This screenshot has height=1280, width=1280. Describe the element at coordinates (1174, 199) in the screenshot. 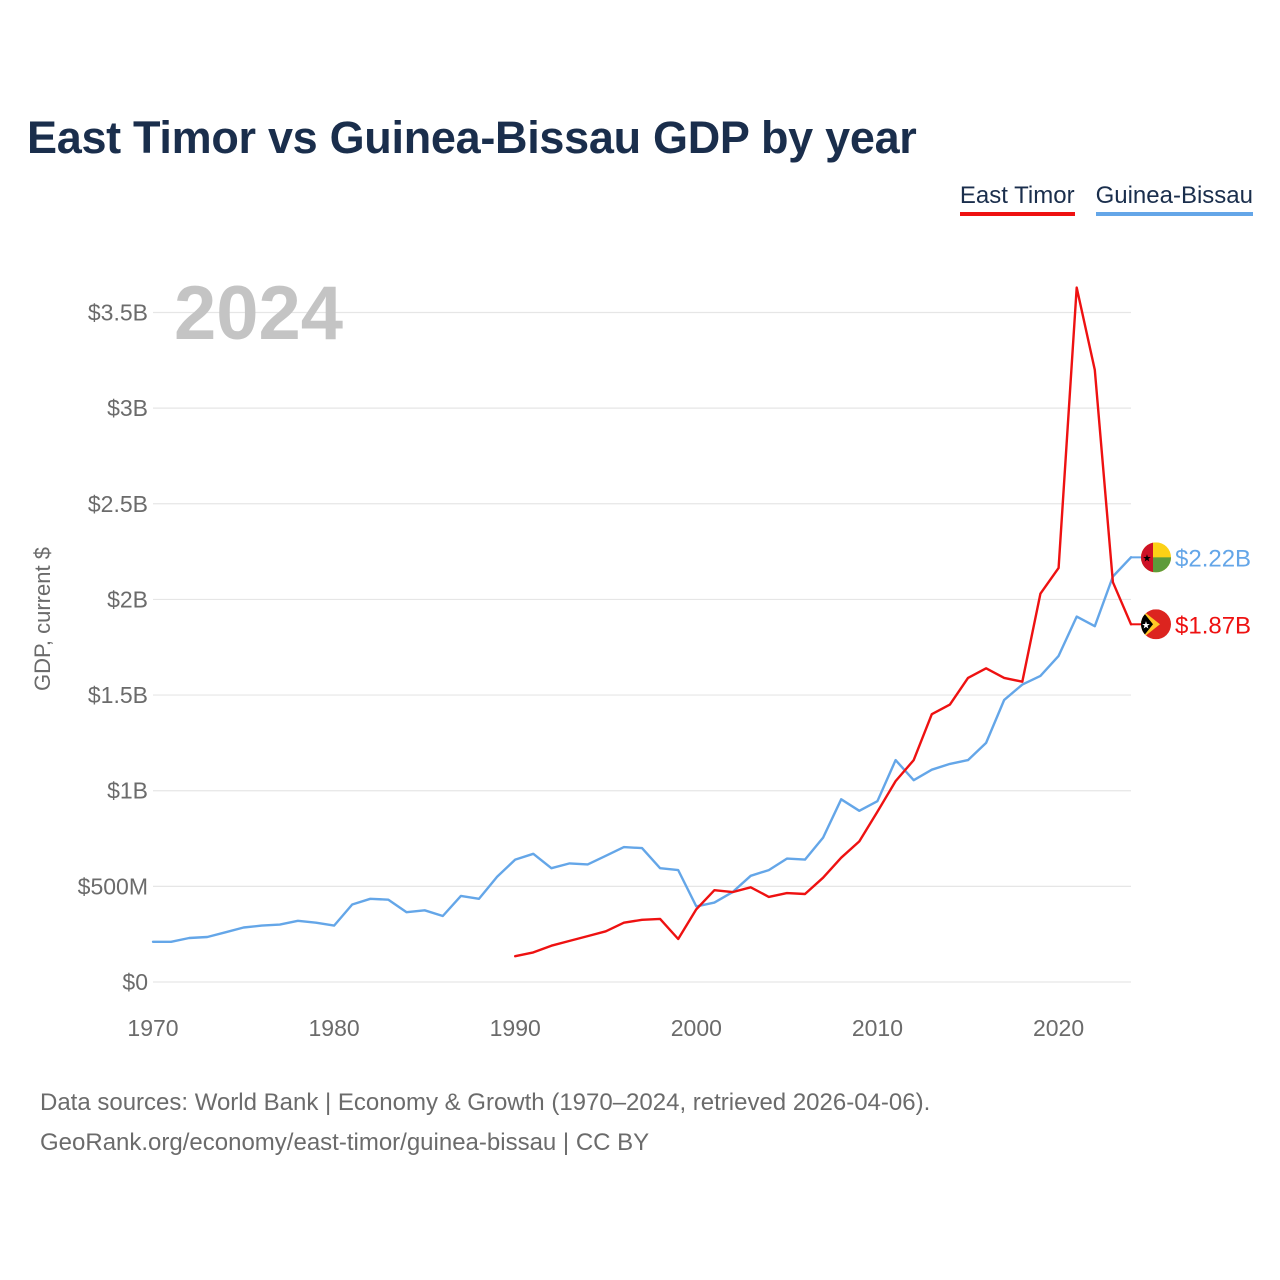

I see `legend-guinea-bissau: Guinea-Bissau` at that location.